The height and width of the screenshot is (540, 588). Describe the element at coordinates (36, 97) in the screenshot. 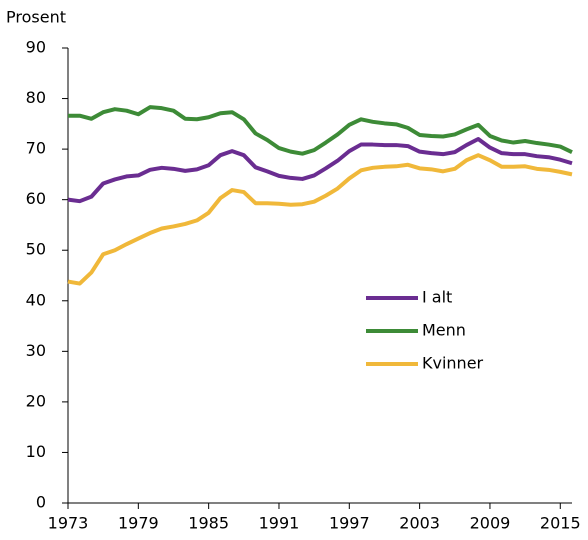

I see `y-tick-label: 80` at that location.